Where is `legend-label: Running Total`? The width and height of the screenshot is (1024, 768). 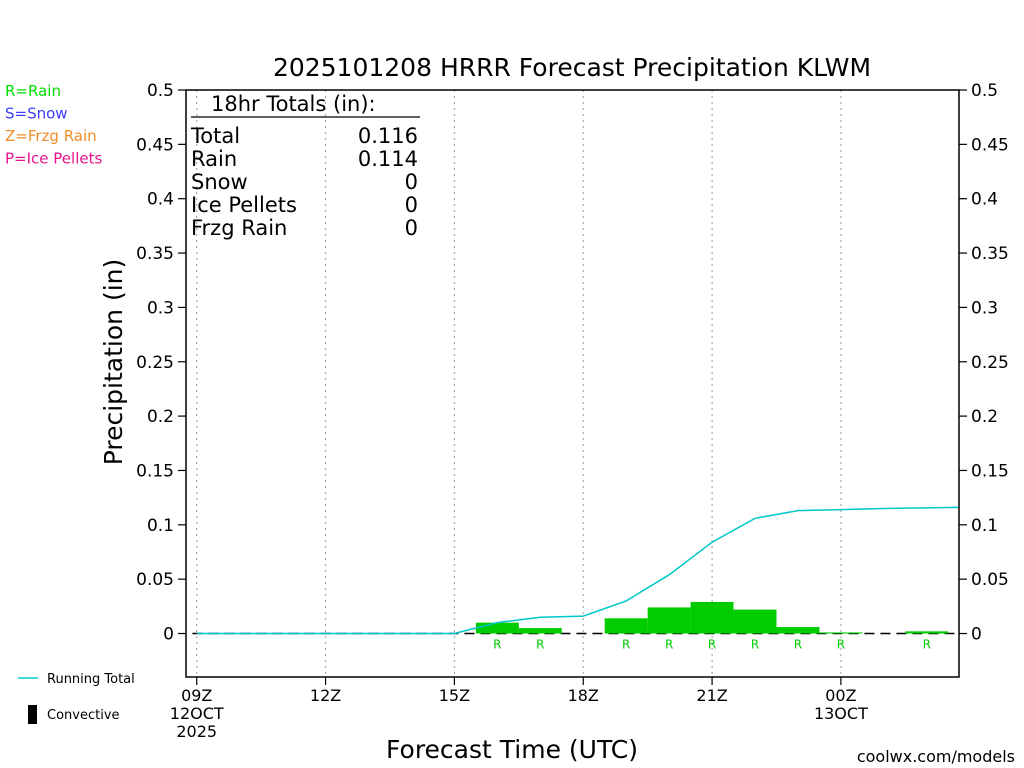
legend-label: Running Total is located at coordinates (91, 679).